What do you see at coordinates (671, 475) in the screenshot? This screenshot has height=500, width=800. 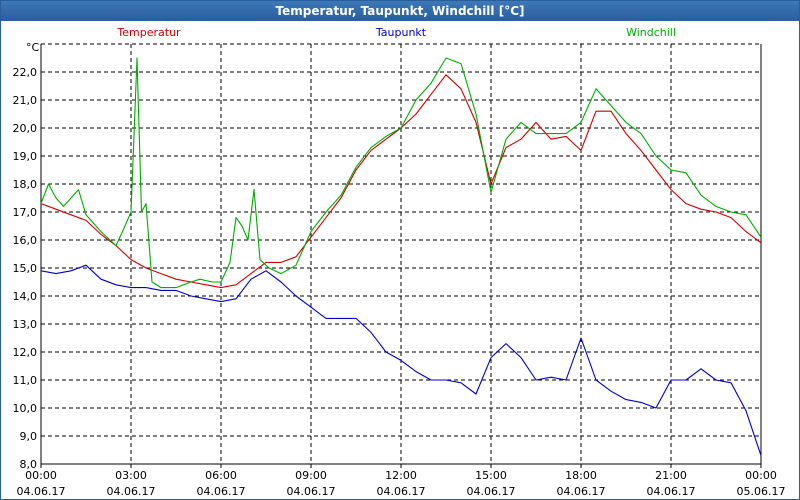 I see `x-tick-time: 21:00` at bounding box center [671, 475].